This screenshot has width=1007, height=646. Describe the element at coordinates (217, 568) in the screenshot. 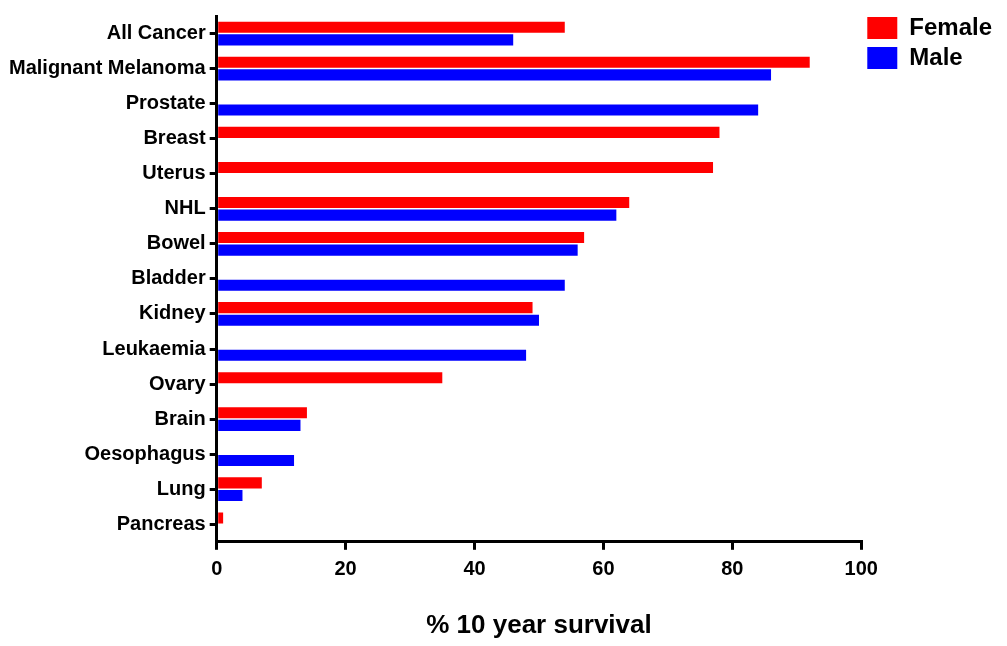

I see `x-tick-label: 0` at that location.